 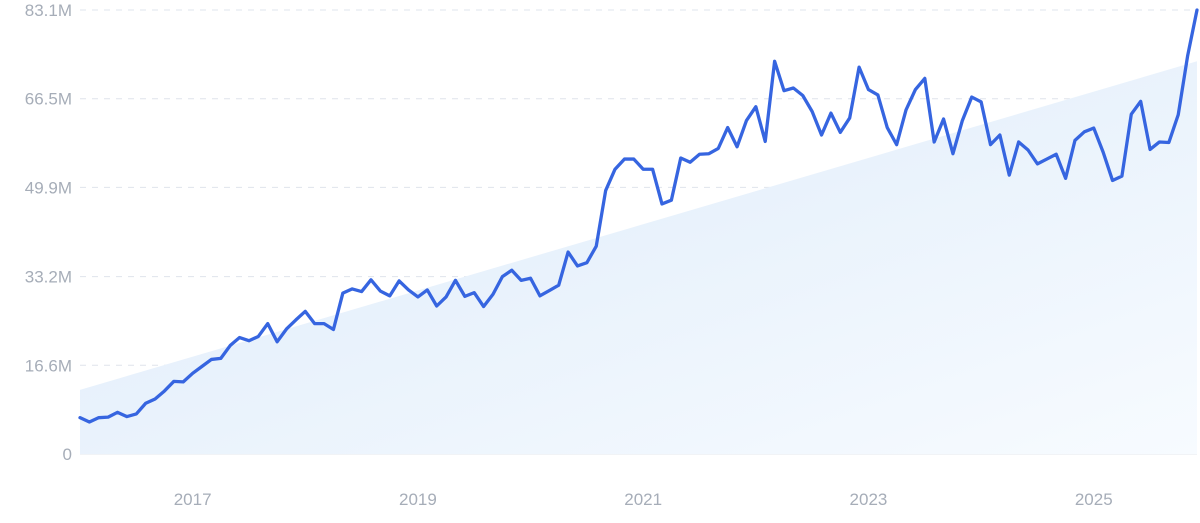 I want to click on y-tick-label: 83.1M, so click(x=48, y=10).